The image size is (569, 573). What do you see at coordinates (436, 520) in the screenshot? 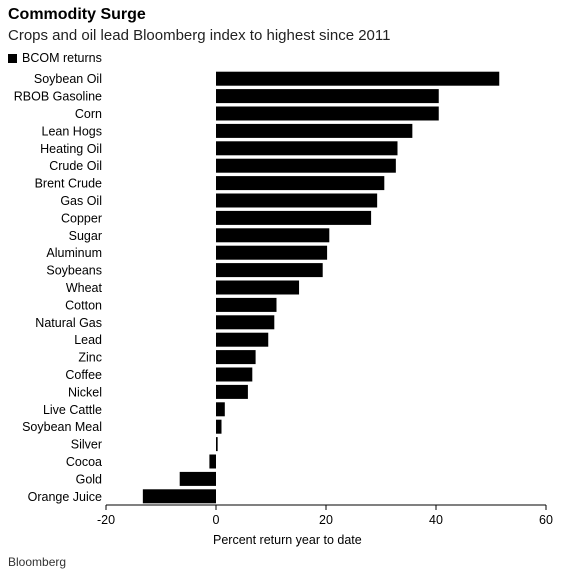
I see `x-tick-label: 40` at bounding box center [436, 520].